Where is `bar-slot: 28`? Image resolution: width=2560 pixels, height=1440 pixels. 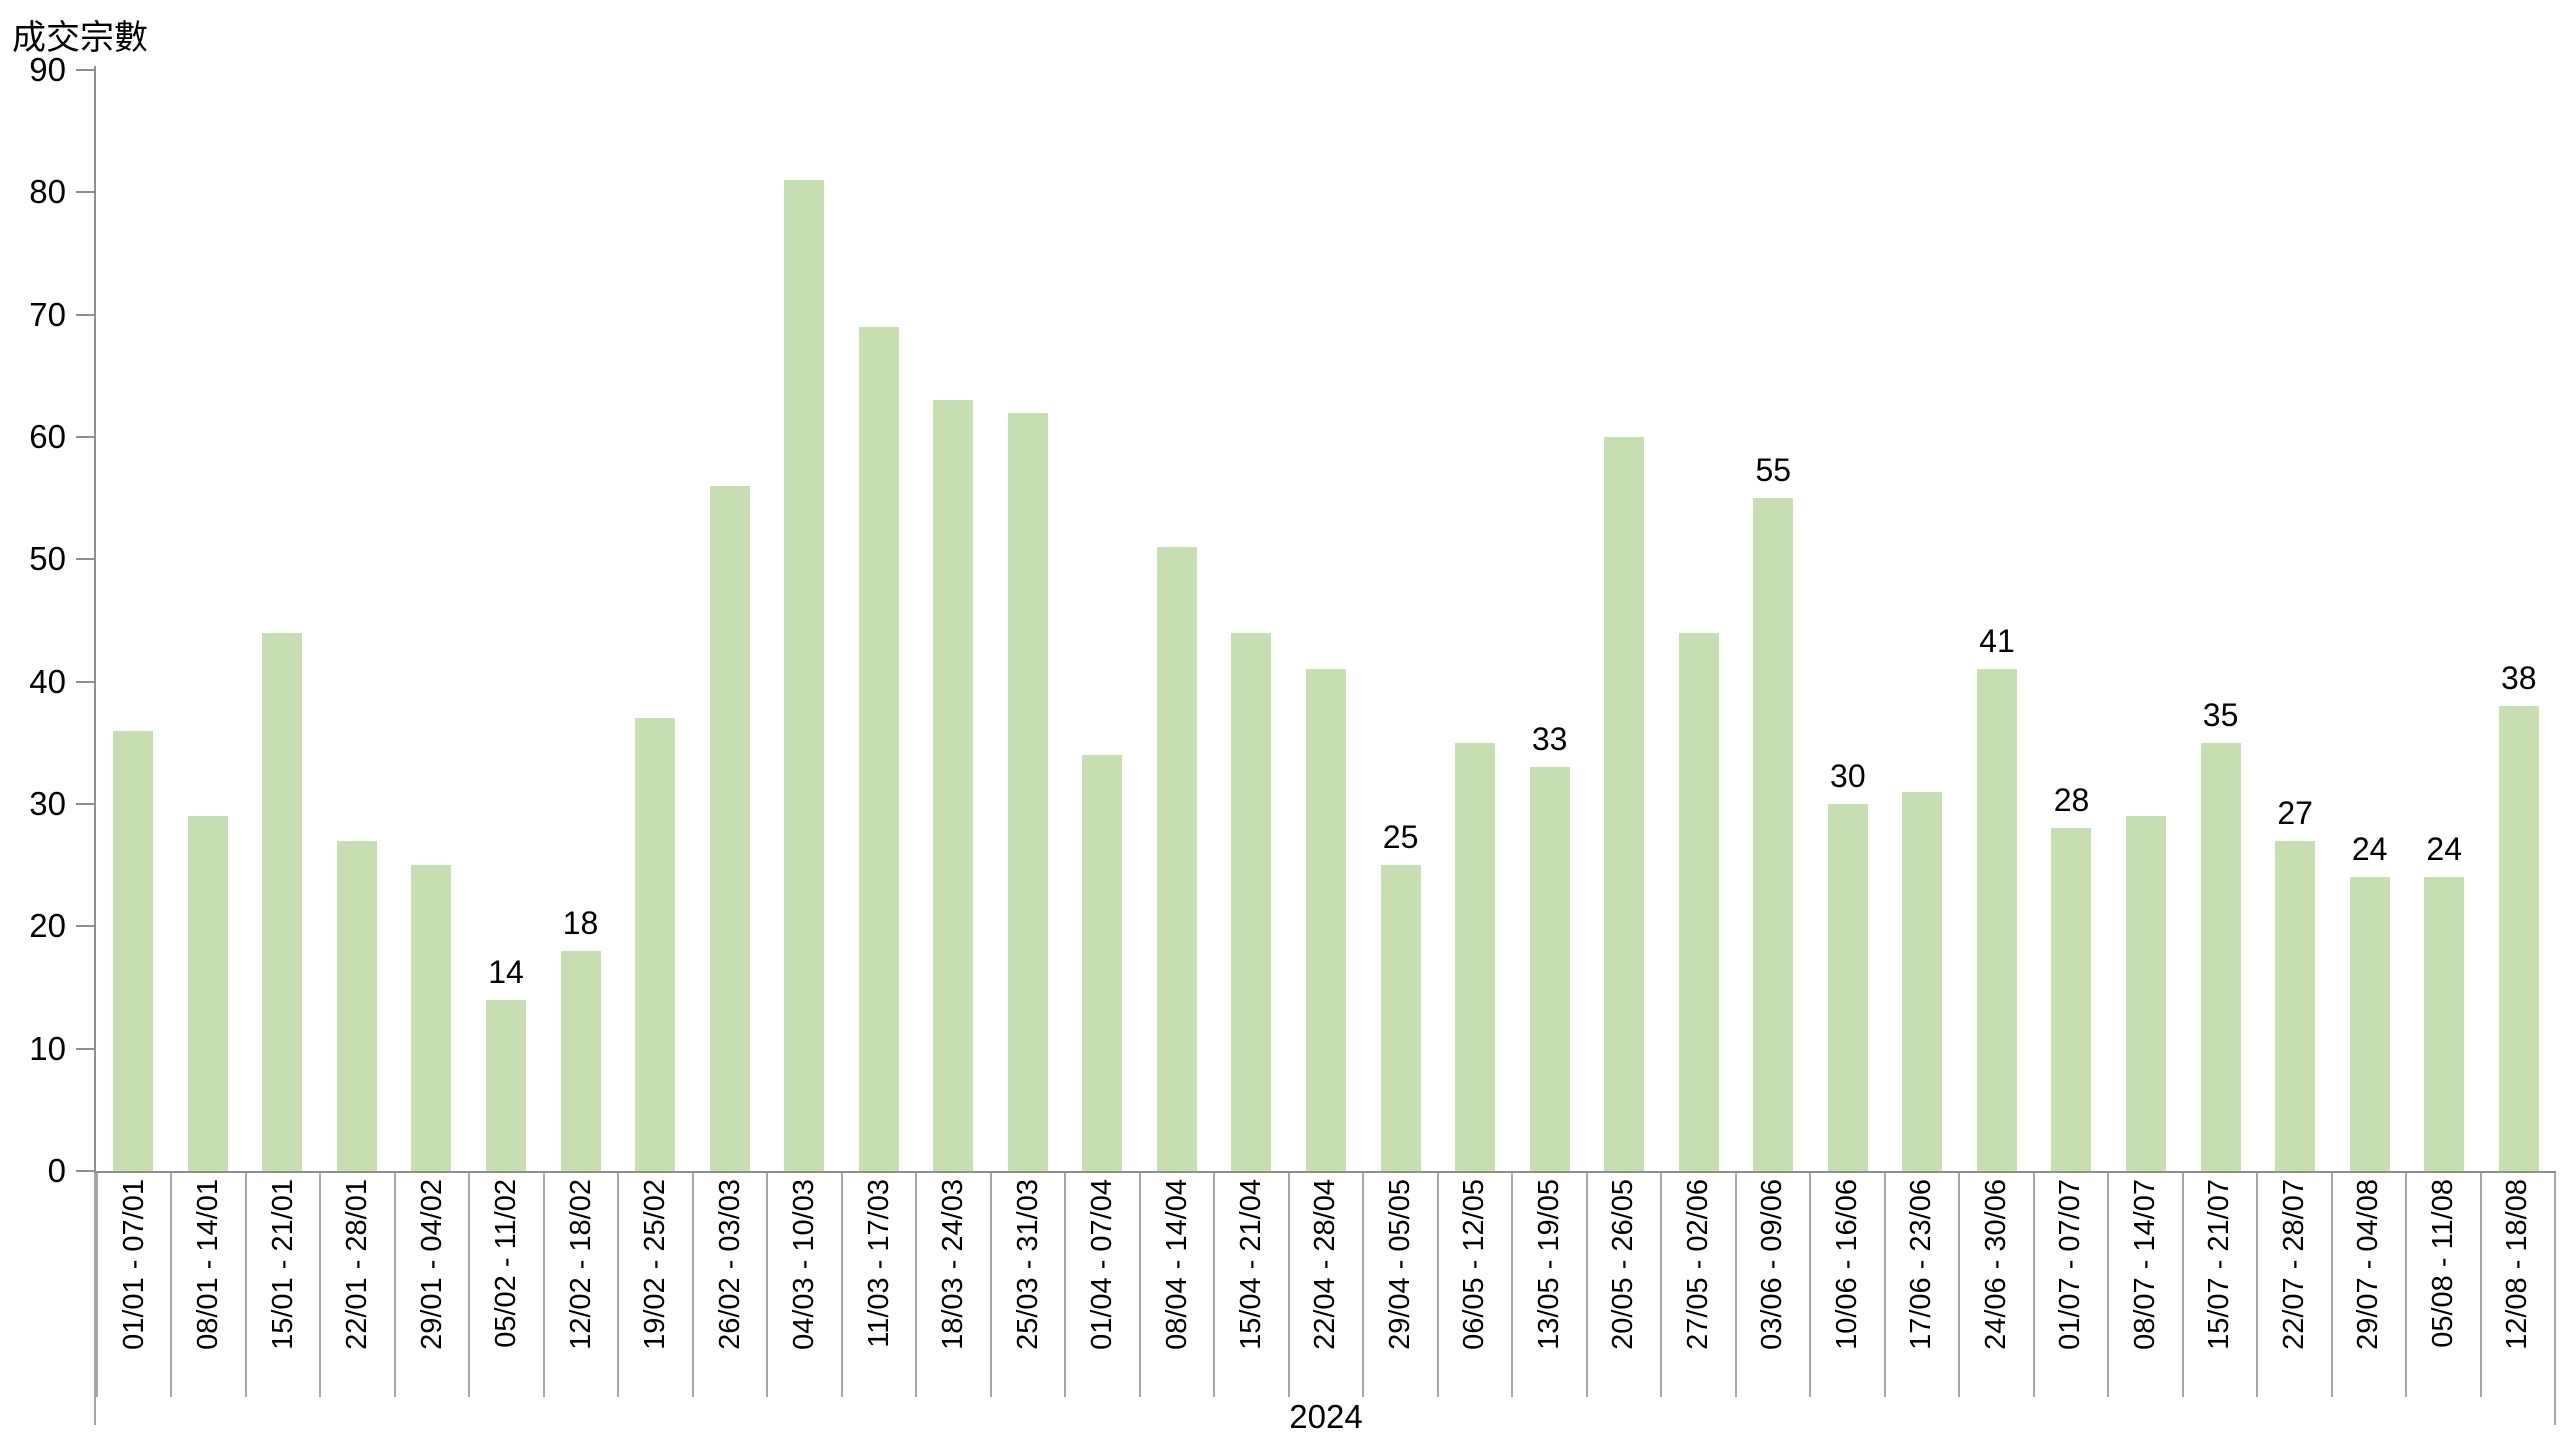
bar-slot: 28 is located at coordinates (2071, 620).